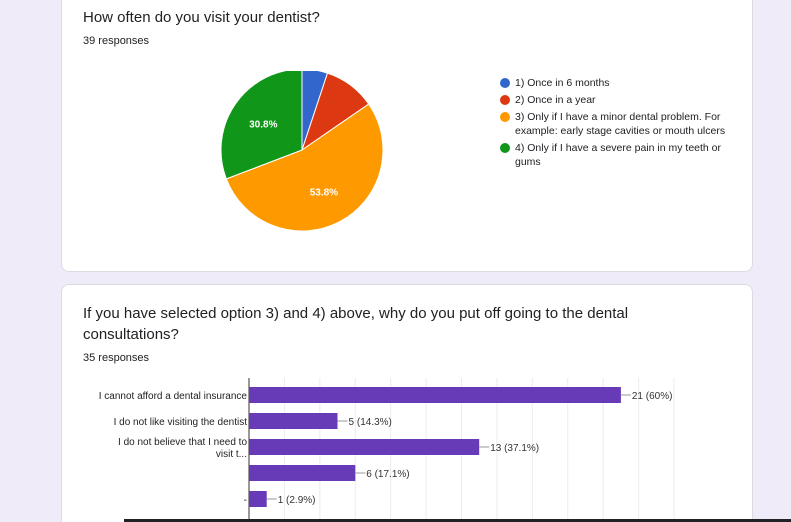  I want to click on bar-value-label: 21 (60%), so click(652, 396).